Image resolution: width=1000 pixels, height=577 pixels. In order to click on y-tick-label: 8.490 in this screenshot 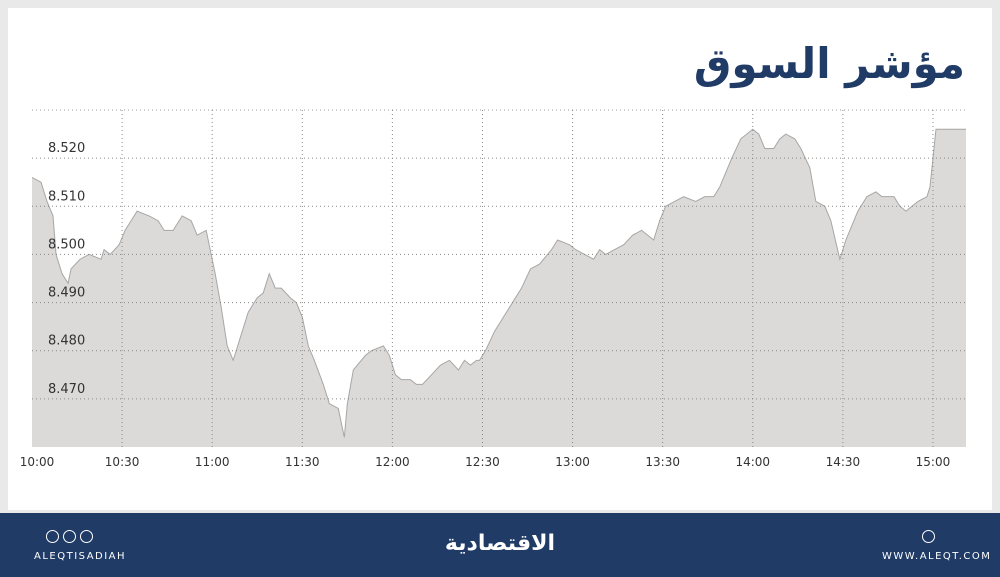, I will do `click(66, 293)`.